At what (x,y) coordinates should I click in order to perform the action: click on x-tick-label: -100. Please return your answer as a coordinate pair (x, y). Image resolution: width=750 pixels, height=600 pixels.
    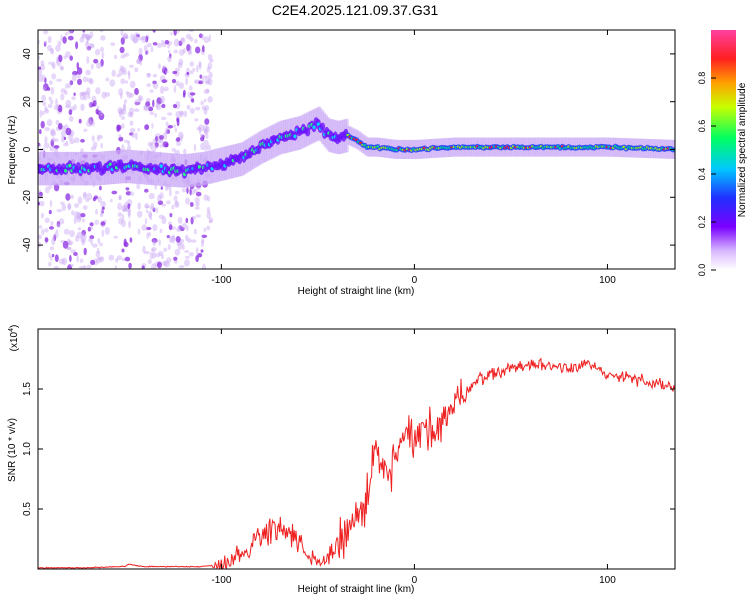
    Looking at the image, I should click on (221, 580).